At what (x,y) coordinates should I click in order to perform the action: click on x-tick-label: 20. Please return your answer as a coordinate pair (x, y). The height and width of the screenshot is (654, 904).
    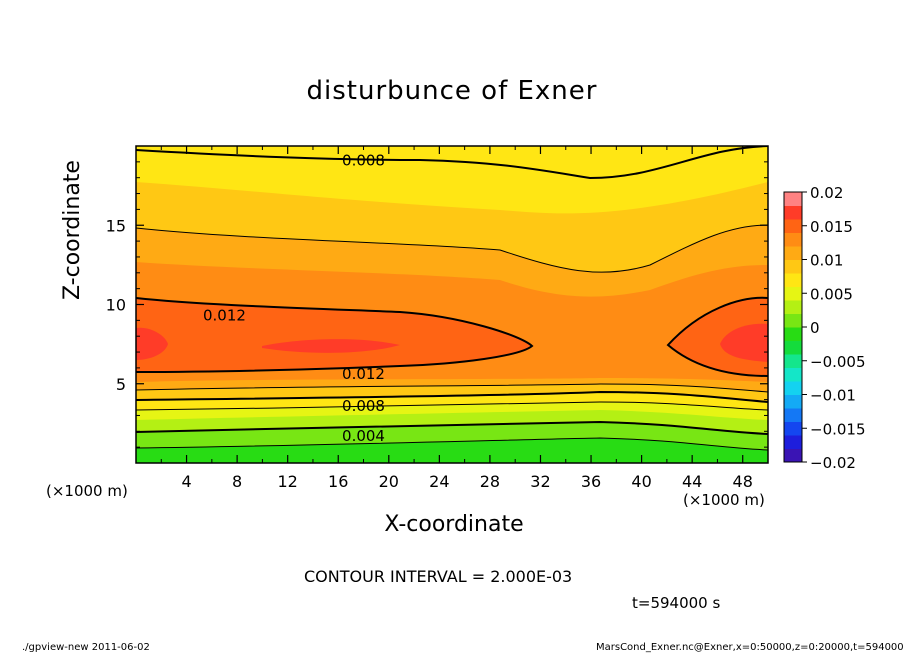
    Looking at the image, I should click on (389, 481).